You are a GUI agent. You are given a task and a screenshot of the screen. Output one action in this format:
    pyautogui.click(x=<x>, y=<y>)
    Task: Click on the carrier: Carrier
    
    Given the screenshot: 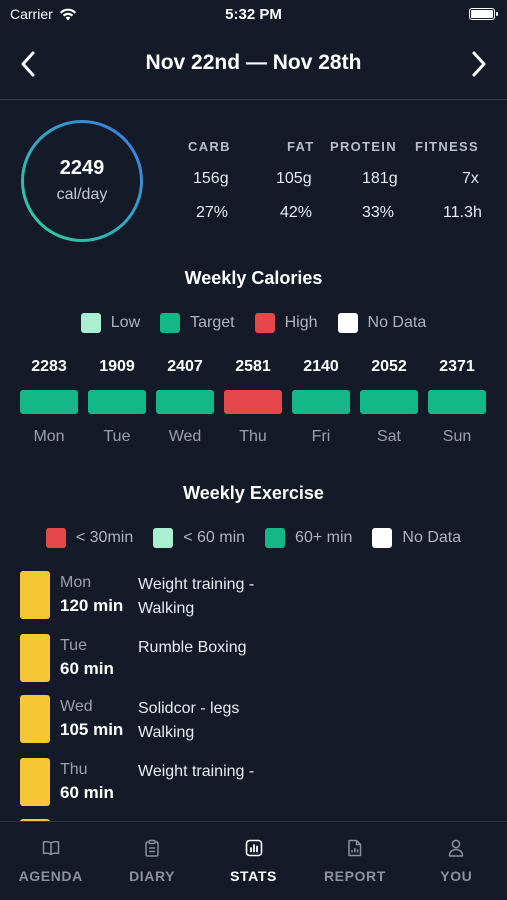 What is the action you would take?
    pyautogui.click(x=43, y=14)
    